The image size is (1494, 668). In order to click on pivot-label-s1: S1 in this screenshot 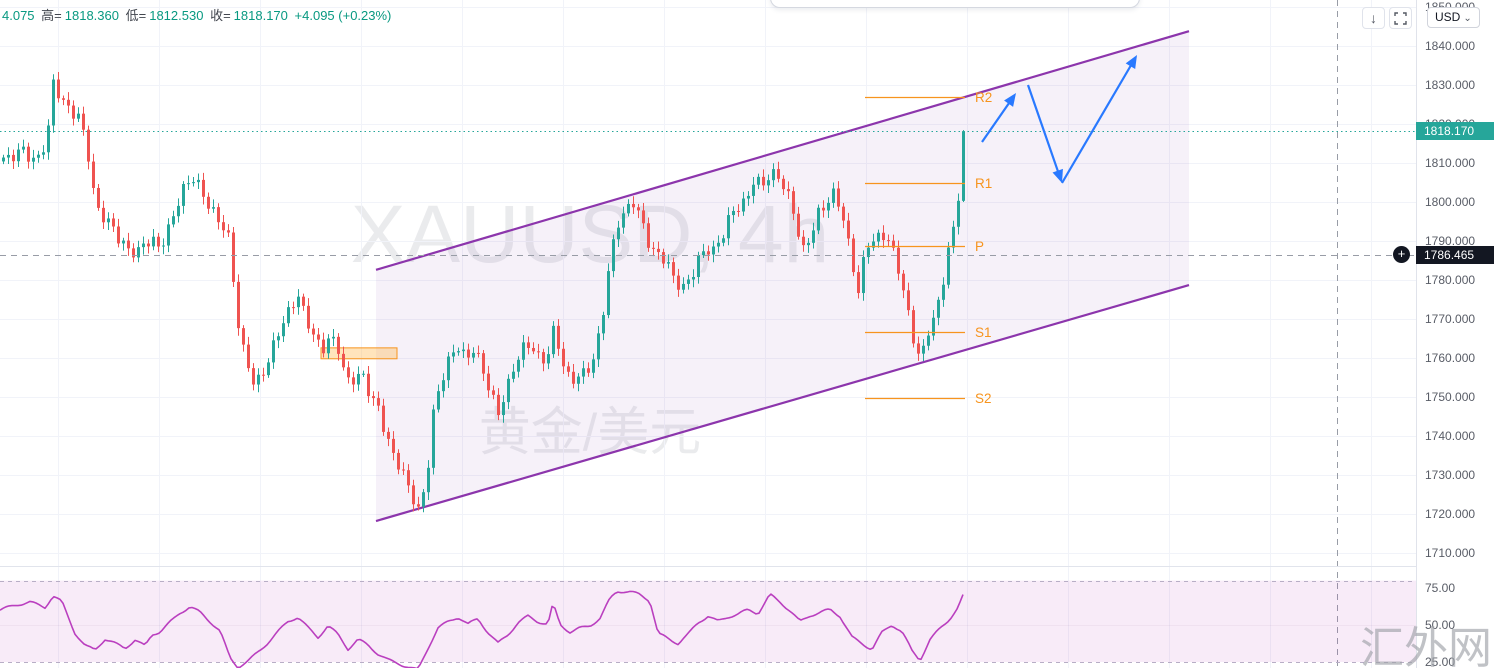, I will do `click(983, 332)`.